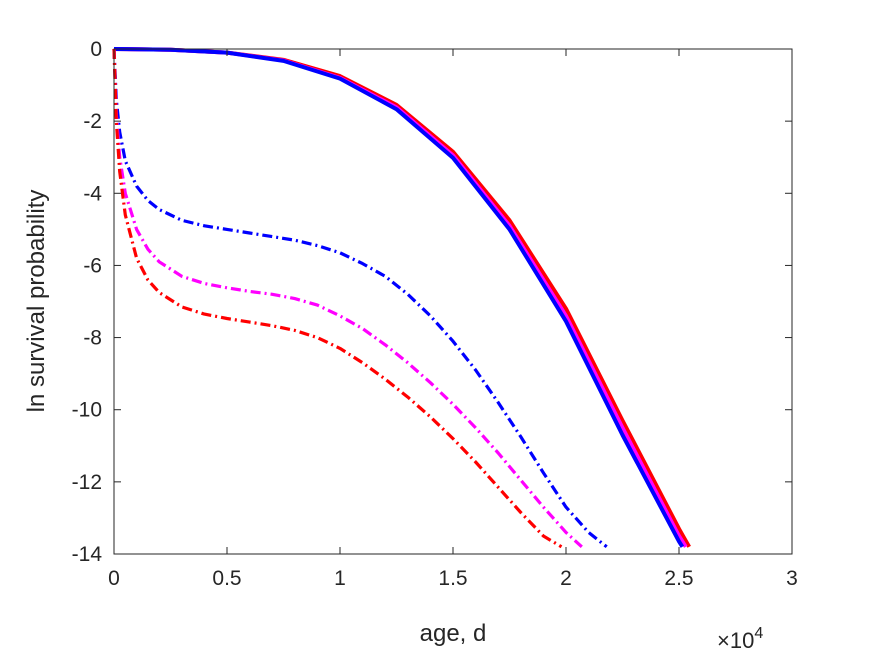 This screenshot has height=656, width=875. Describe the element at coordinates (36, 301) in the screenshot. I see `y-axis-label: ln survival probability` at that location.